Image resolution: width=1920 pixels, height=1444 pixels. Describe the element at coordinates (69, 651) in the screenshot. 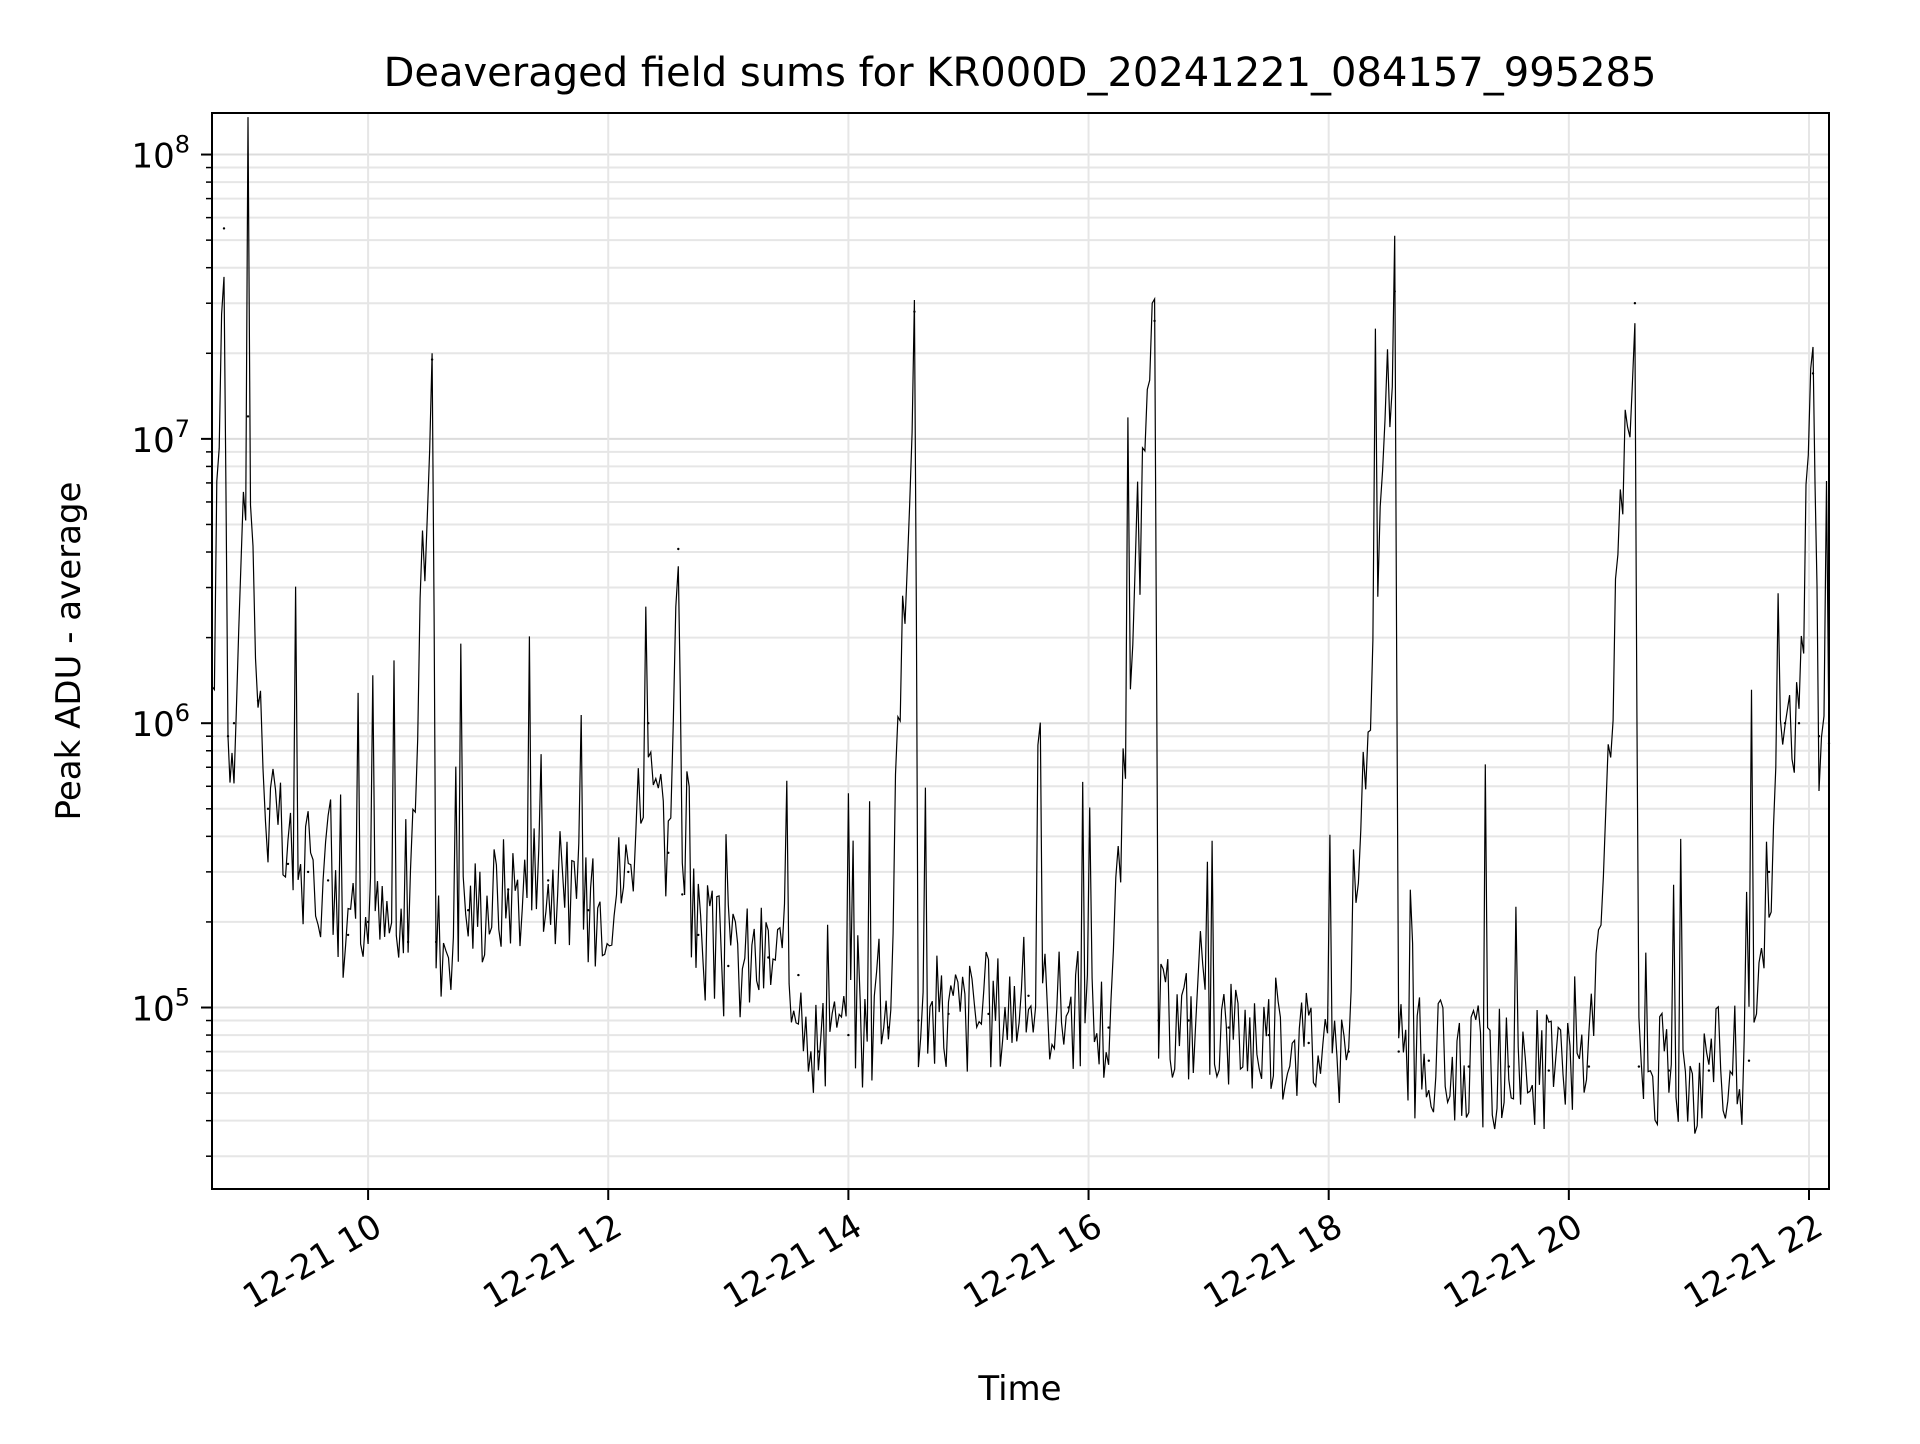

I see `y-axis-label: Peak ADU - average` at that location.